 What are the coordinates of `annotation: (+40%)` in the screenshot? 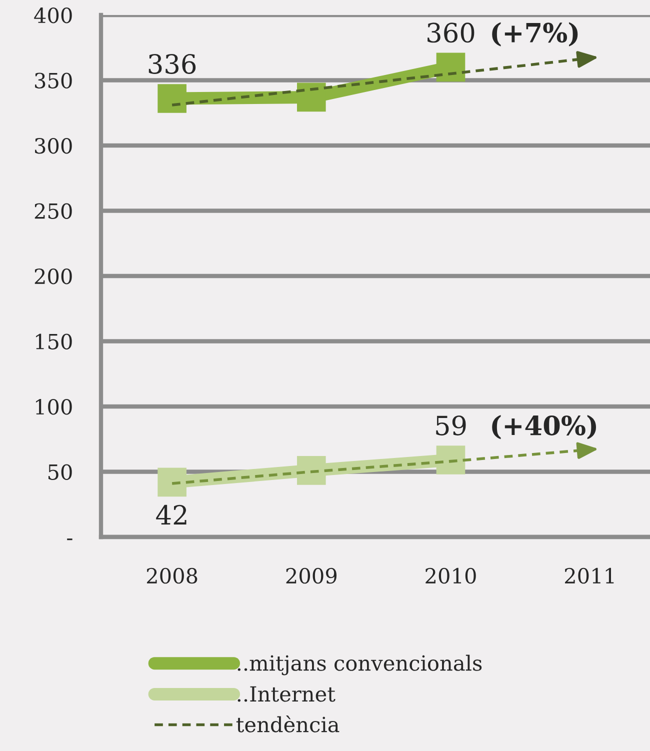 It's located at (544, 427).